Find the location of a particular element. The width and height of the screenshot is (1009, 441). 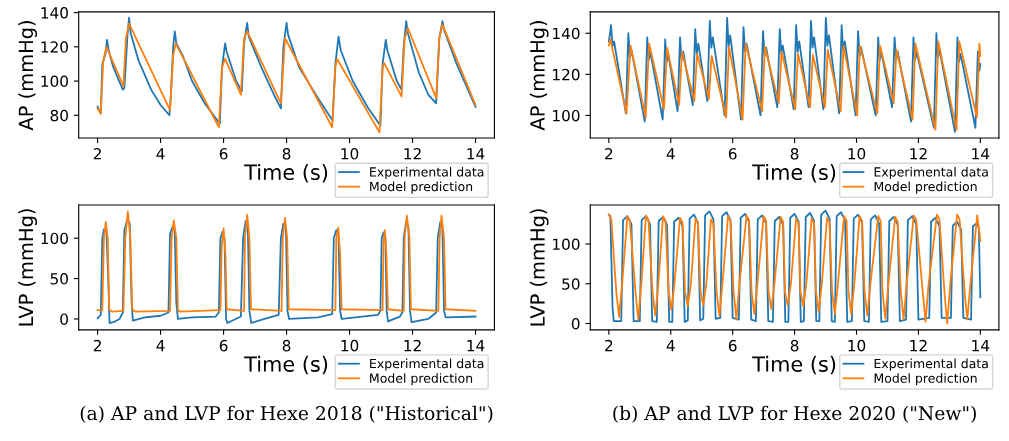

y-tick-label: 80 is located at coordinates (59, 115).